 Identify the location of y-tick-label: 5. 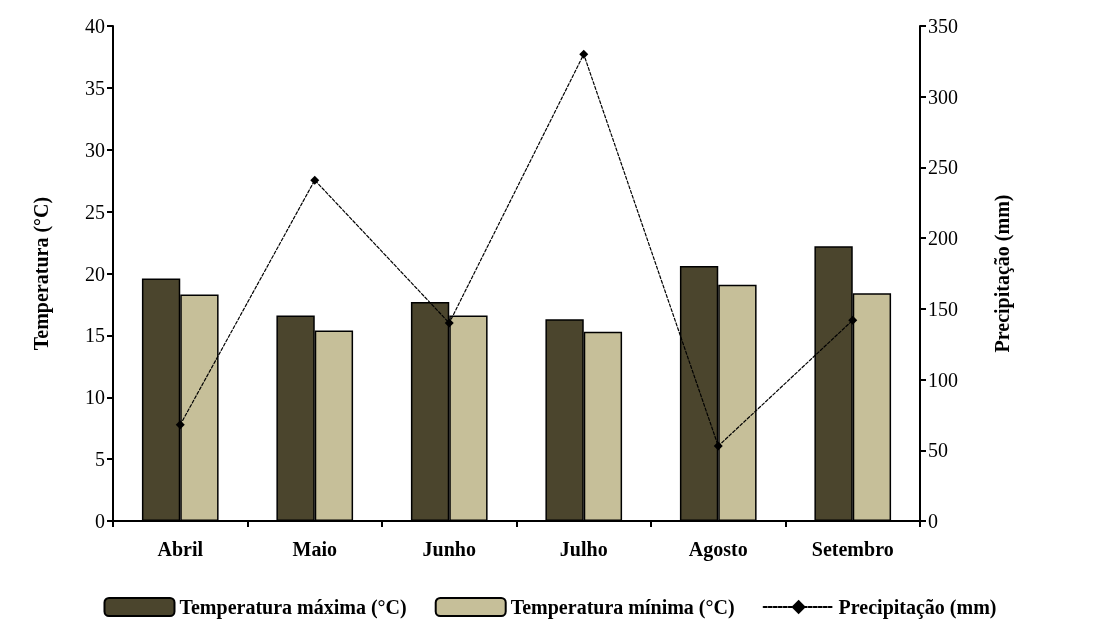
(100, 459).